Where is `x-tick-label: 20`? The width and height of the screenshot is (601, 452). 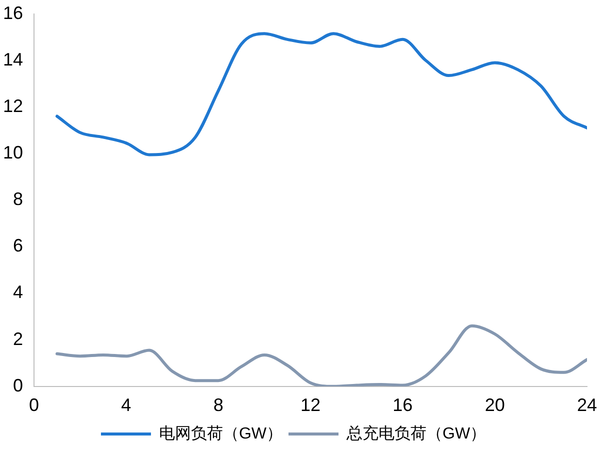
x-tick-label: 20 is located at coordinates (494, 405).